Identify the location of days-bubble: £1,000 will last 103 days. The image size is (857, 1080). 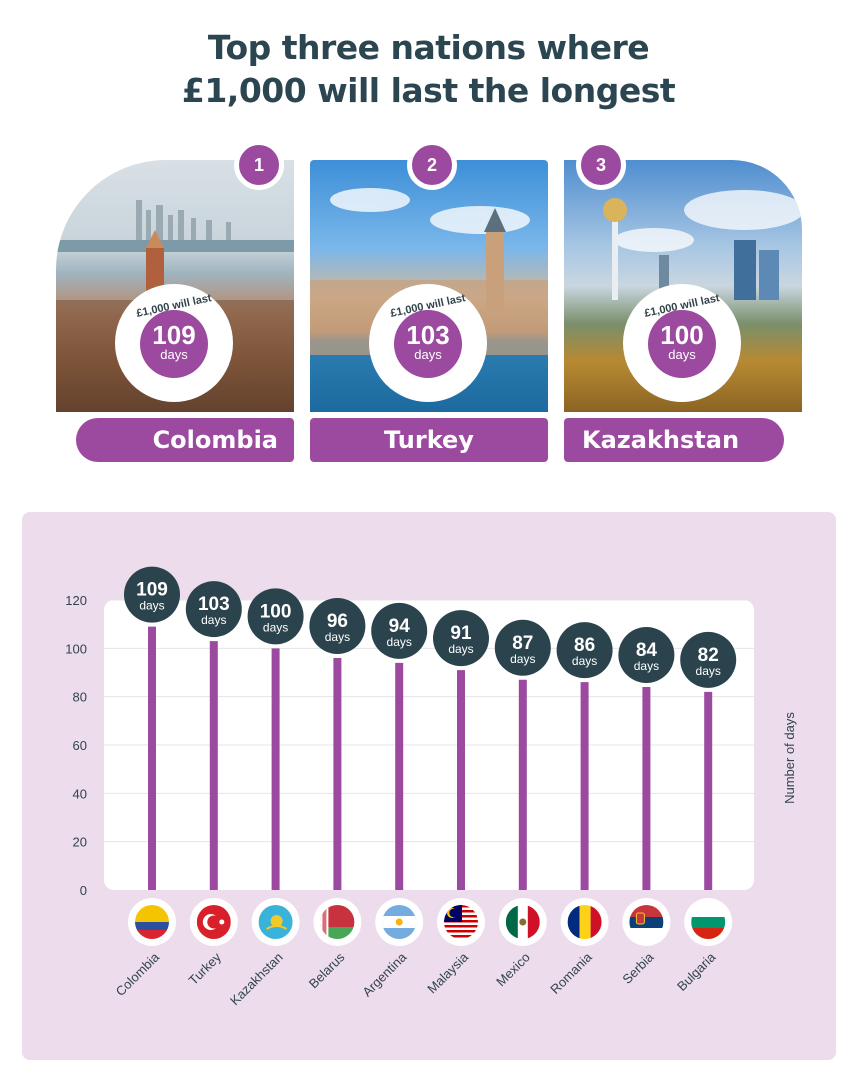
(428, 343).